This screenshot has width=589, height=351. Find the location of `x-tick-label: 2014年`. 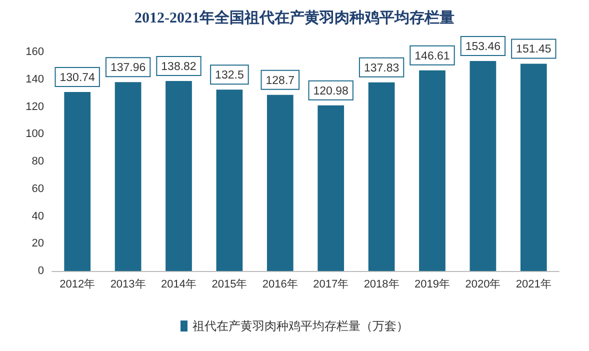

x-tick-label: 2014年 is located at coordinates (178, 284).